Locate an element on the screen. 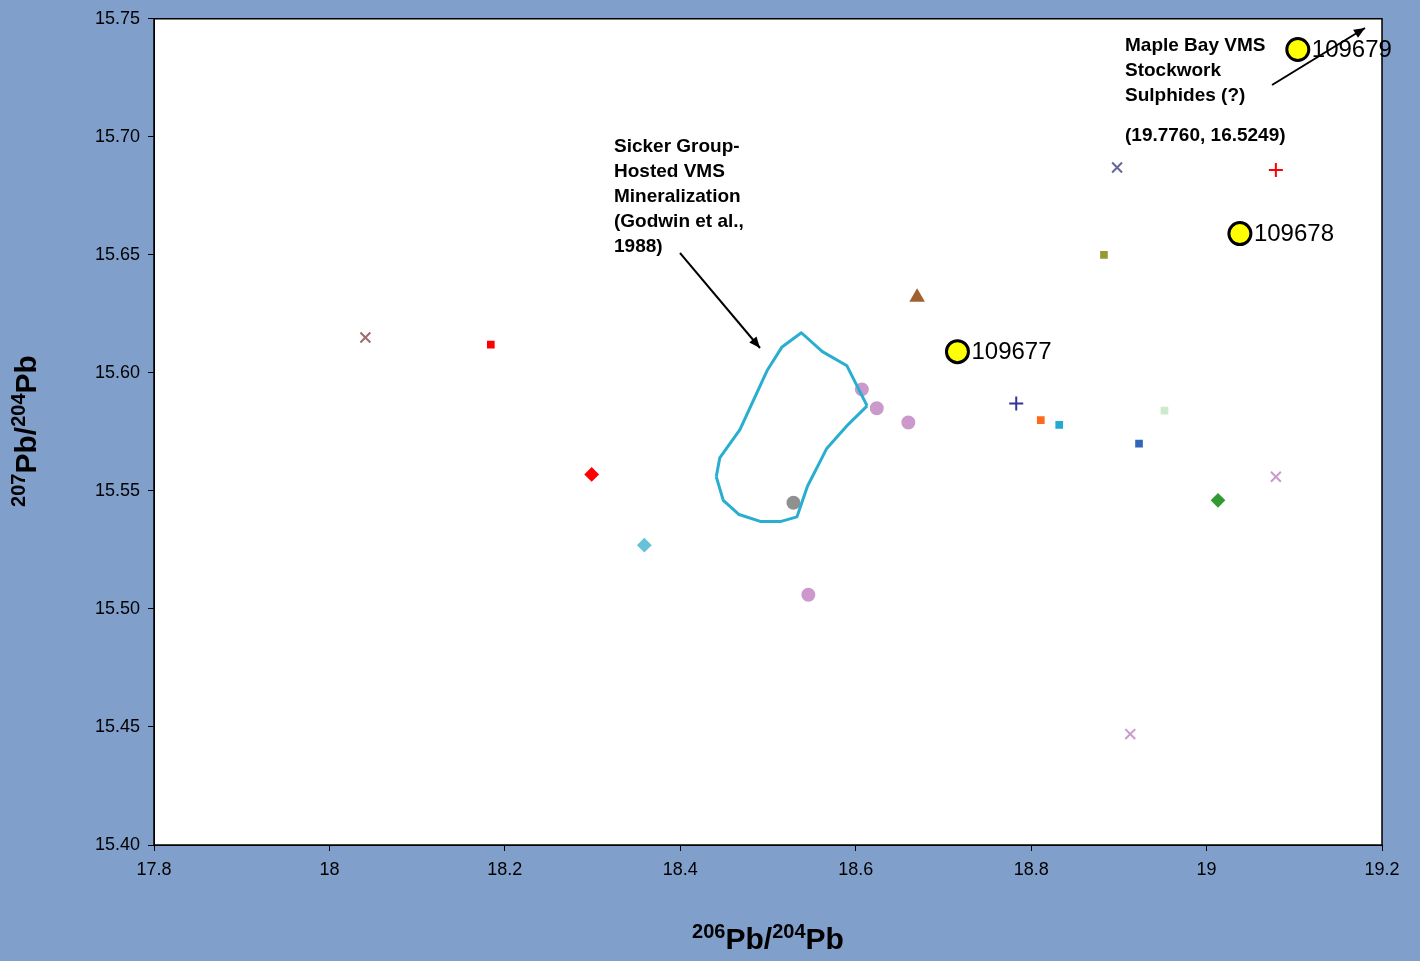 The image size is (1420, 961). x-tick-label: 18.2 is located at coordinates (505, 868).